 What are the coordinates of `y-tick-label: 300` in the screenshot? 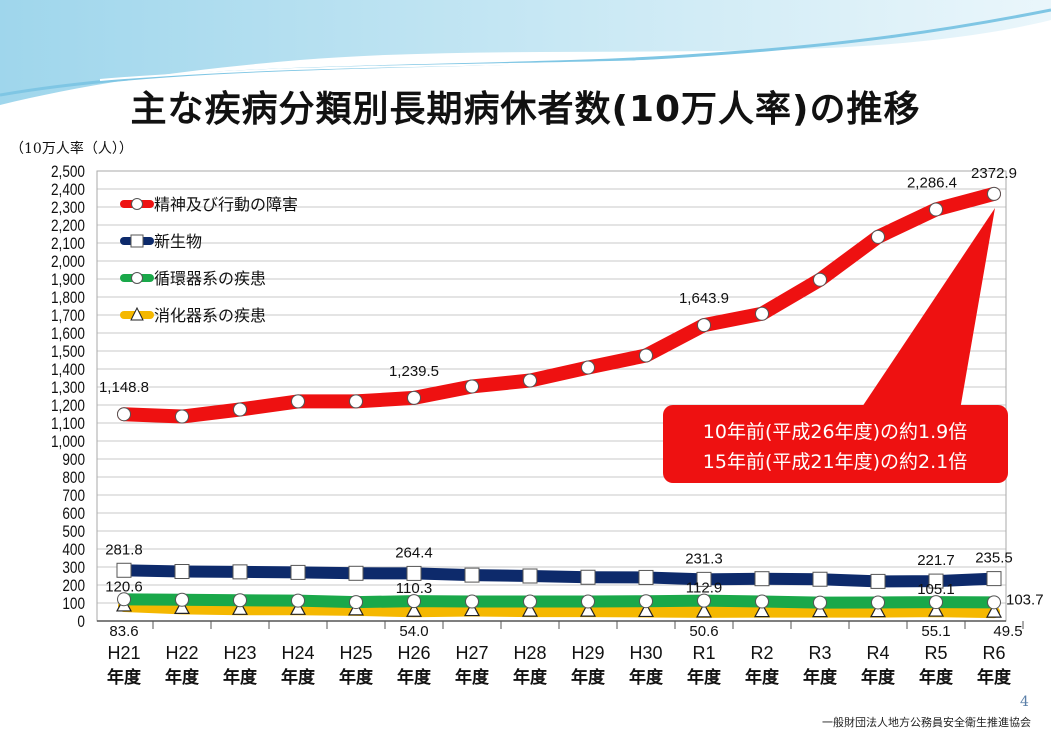 It's located at (73, 568).